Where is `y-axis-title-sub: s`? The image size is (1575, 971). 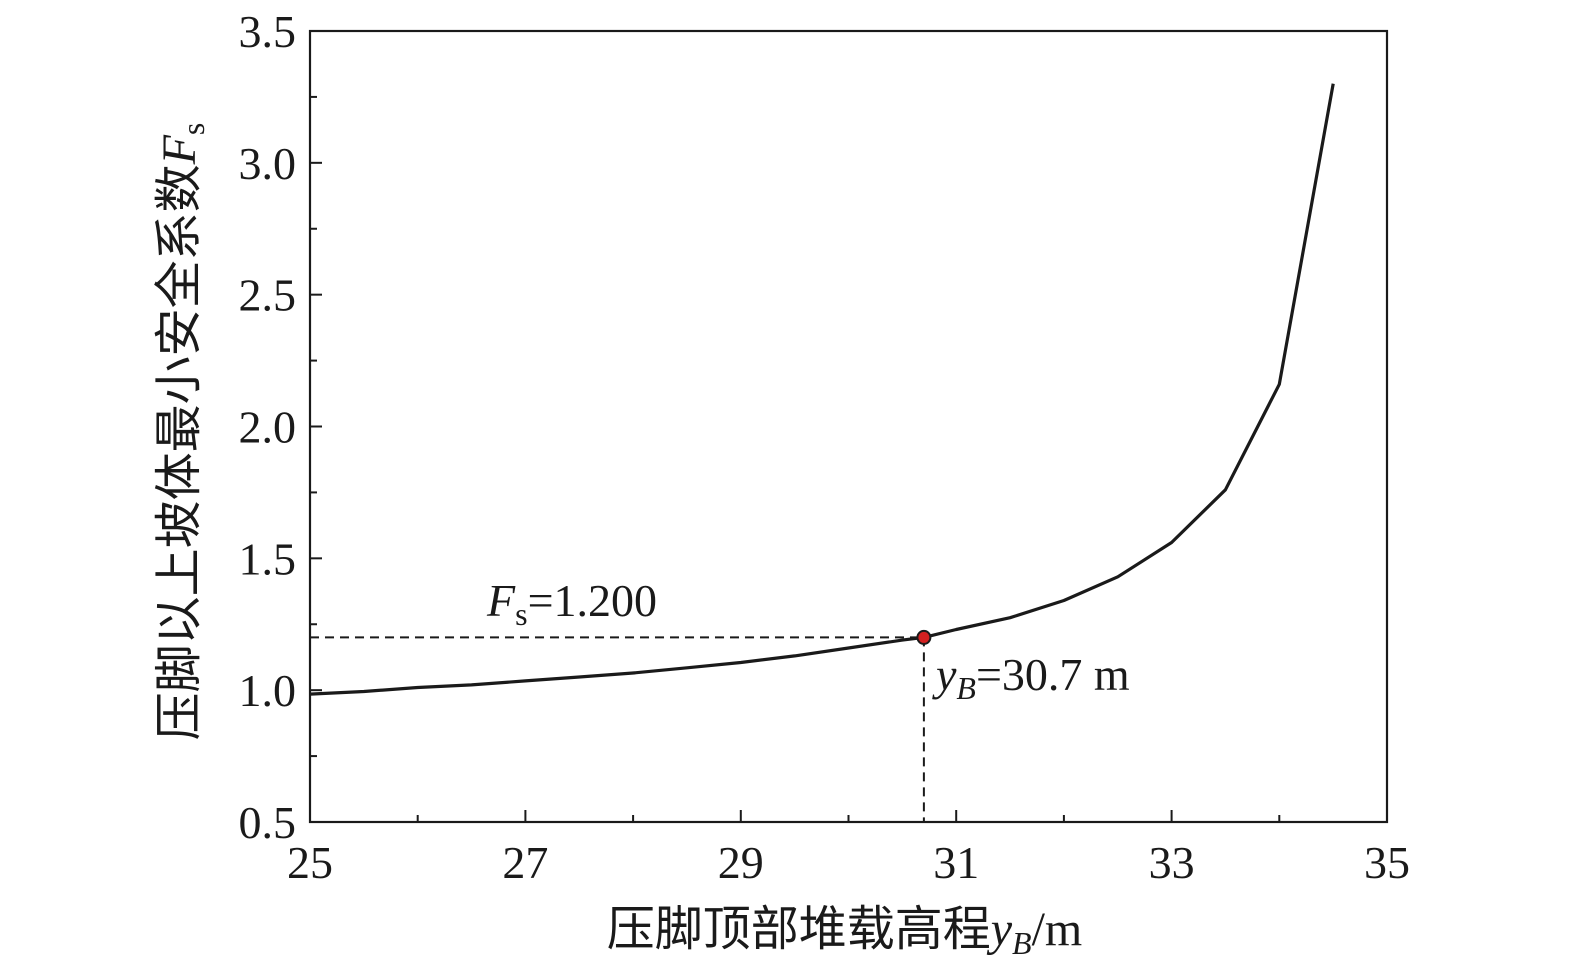
y-axis-title-sub: s is located at coordinates (193, 129).